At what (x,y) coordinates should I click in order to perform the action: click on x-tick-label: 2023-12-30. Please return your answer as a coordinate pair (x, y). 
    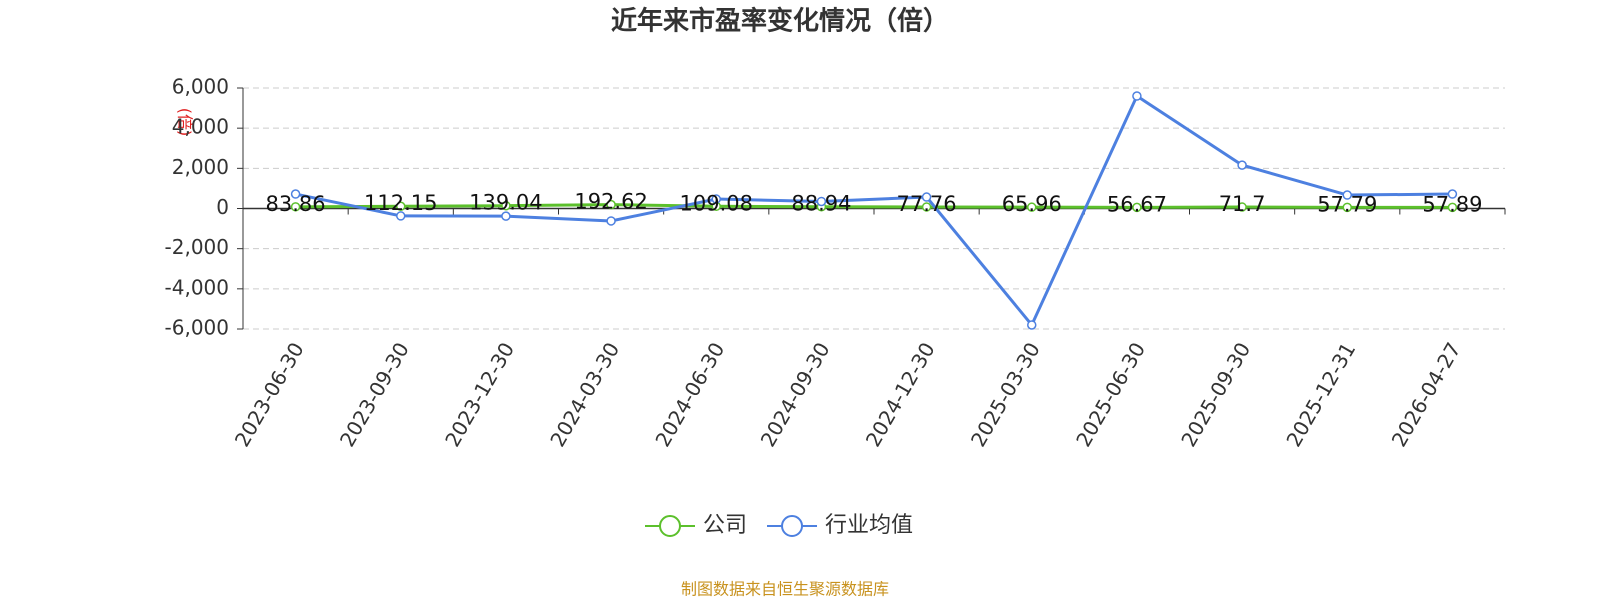
    Looking at the image, I should click on (479, 394).